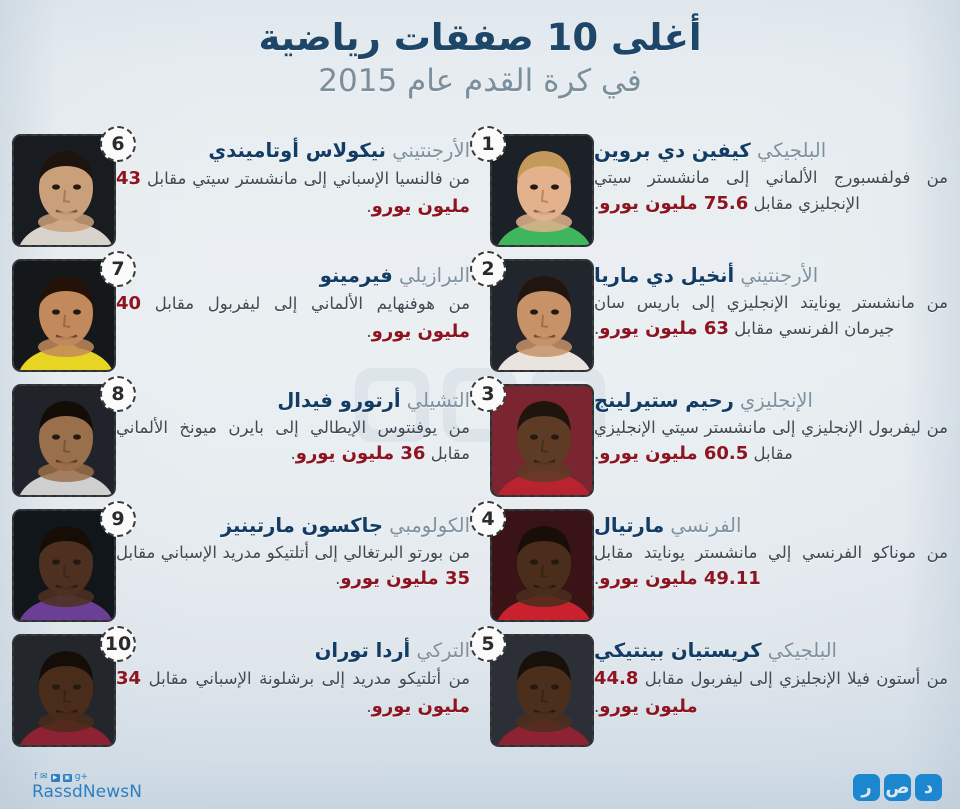  What do you see at coordinates (81, 777) in the screenshot?
I see `googleplus-icon: g+` at bounding box center [81, 777].